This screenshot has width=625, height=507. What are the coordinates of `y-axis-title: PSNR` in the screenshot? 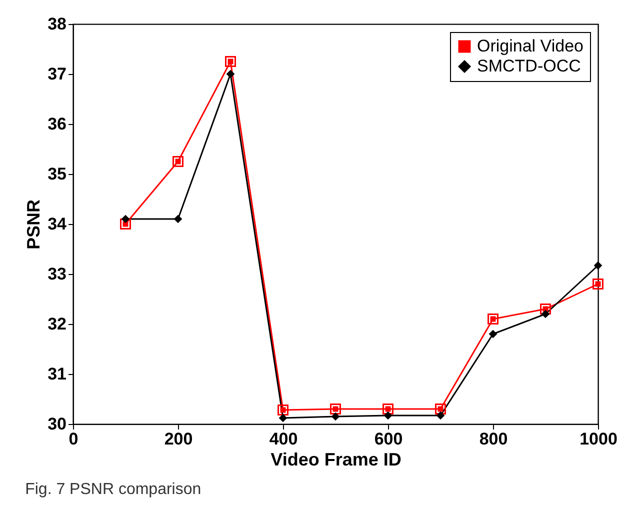 It's located at (34, 224).